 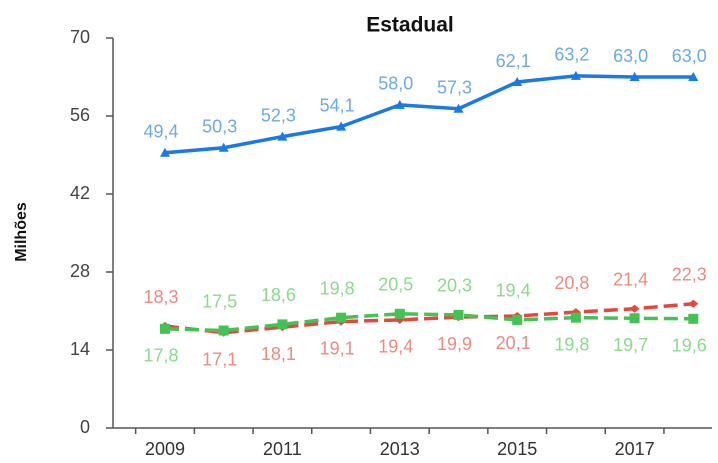 What do you see at coordinates (513, 61) in the screenshot?
I see `data-label: 62,1` at bounding box center [513, 61].